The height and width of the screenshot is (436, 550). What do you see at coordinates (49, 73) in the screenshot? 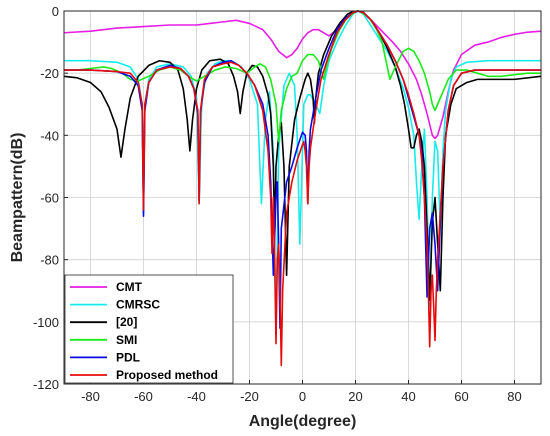
I see `y-tick-label: -20` at bounding box center [49, 73].